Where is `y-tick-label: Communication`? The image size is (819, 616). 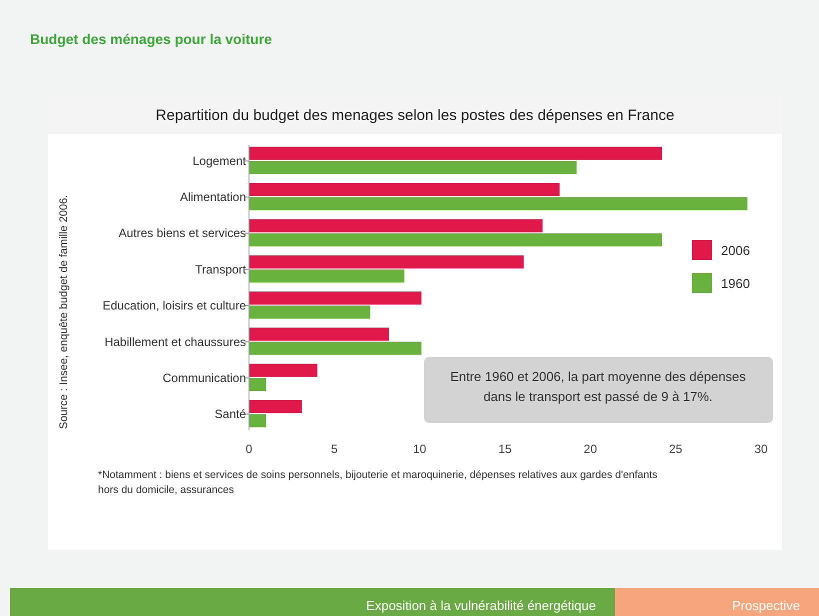 y-tick-label: Communication is located at coordinates (204, 377).